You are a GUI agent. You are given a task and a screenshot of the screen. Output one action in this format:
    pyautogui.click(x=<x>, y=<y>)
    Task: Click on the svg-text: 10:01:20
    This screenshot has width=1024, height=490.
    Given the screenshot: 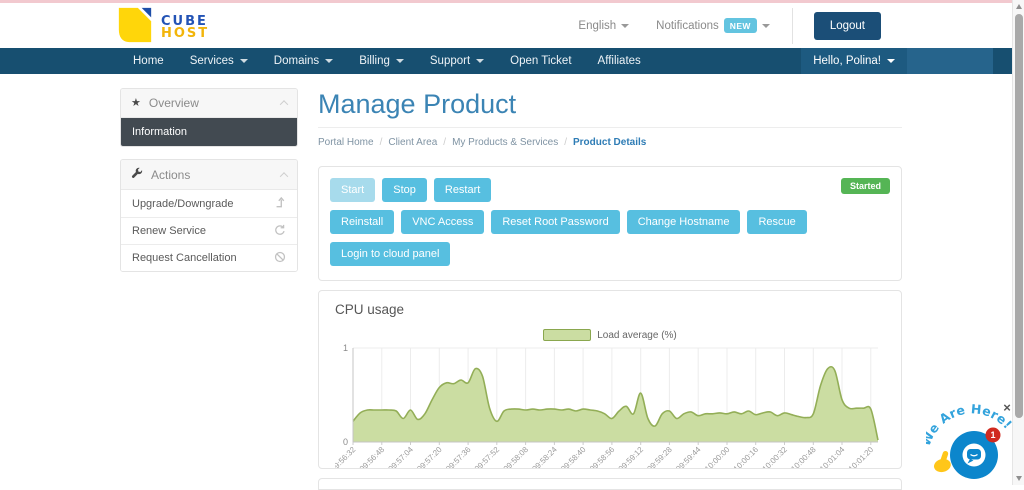 What is the action you would take?
    pyautogui.click(x=861, y=457)
    